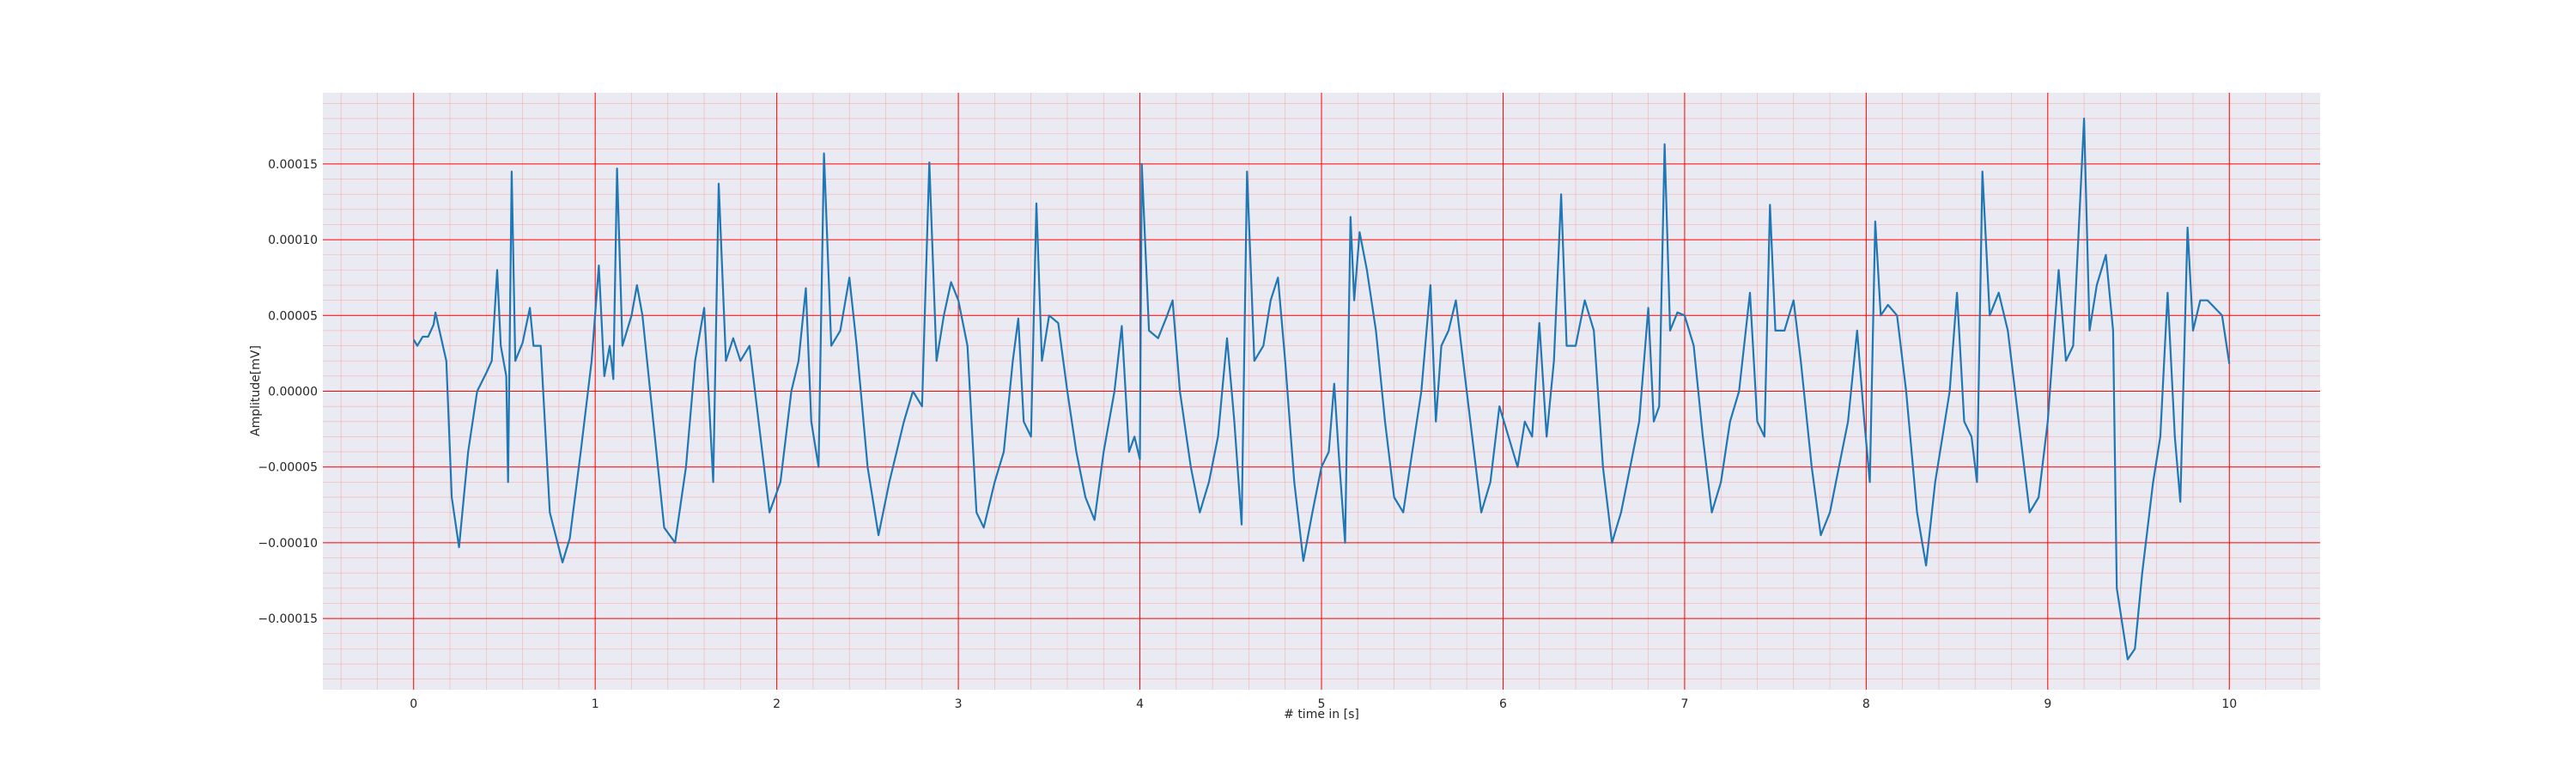  Describe the element at coordinates (293, 240) in the screenshot. I see `y-tick-label: 0.00010` at that location.